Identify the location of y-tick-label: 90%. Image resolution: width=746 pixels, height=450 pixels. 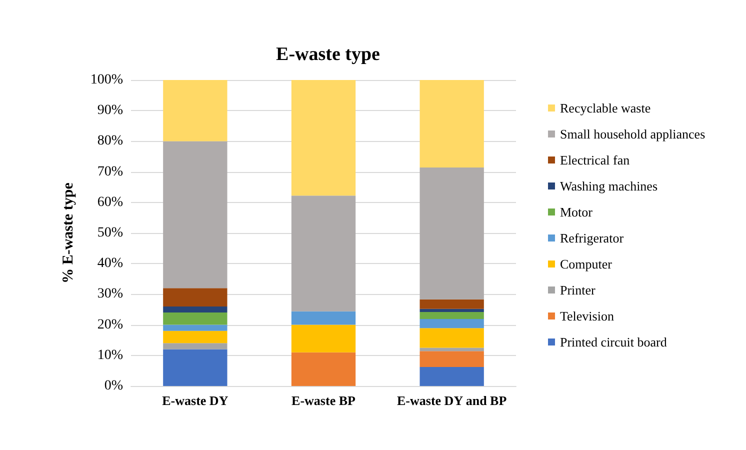
(110, 110).